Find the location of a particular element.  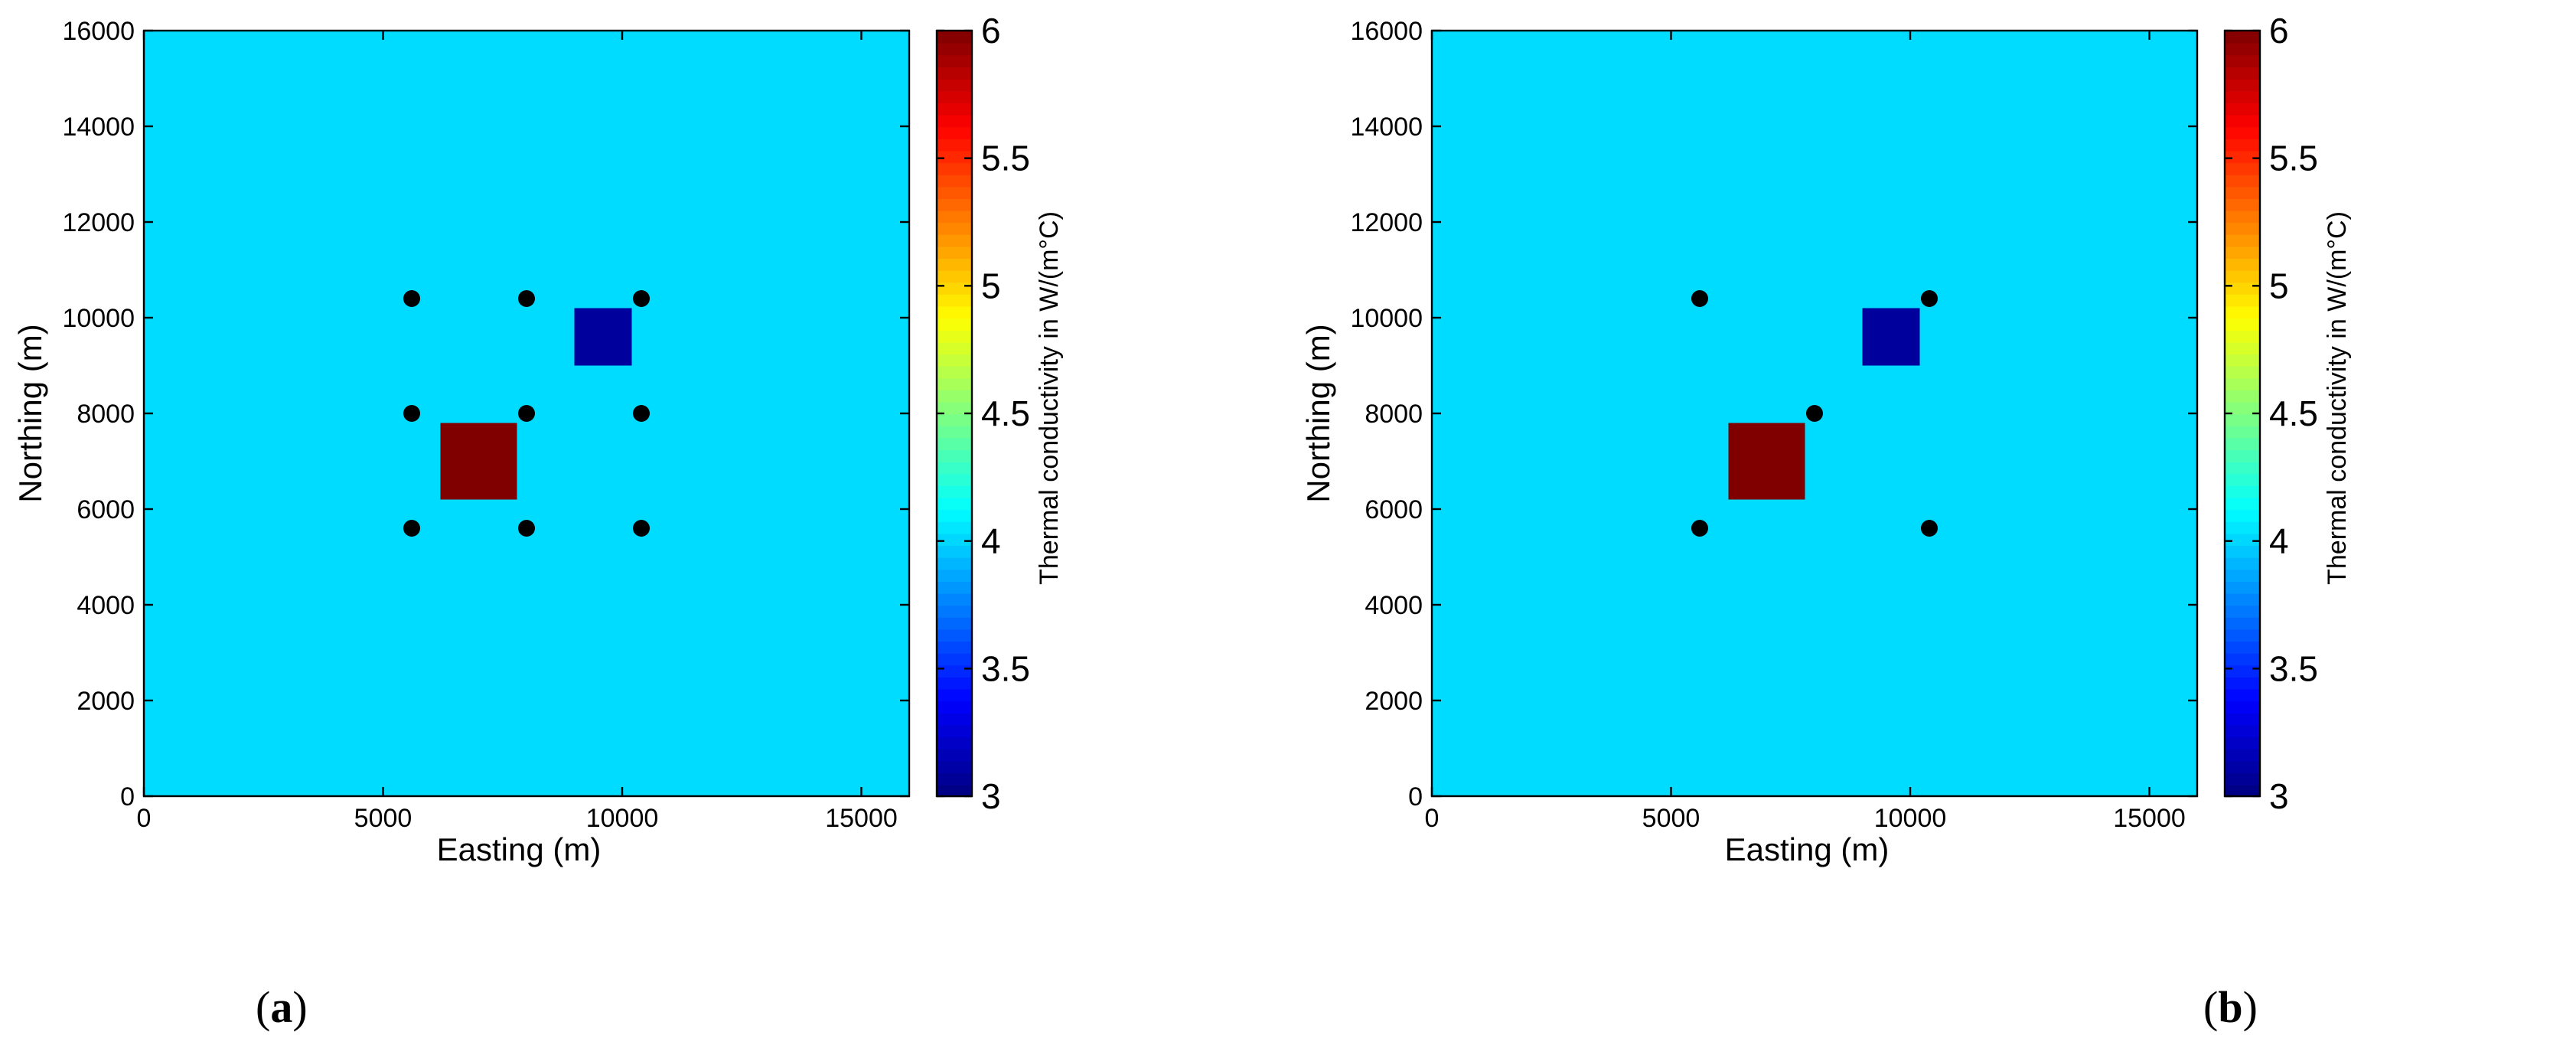

colorbar-tick-label: 6 is located at coordinates (2279, 31).